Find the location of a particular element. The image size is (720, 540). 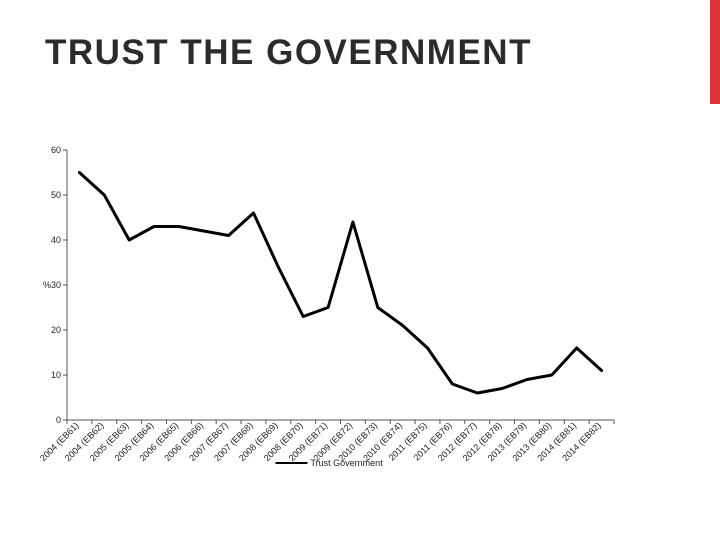

y-tick-label: %30 is located at coordinates (52, 285).